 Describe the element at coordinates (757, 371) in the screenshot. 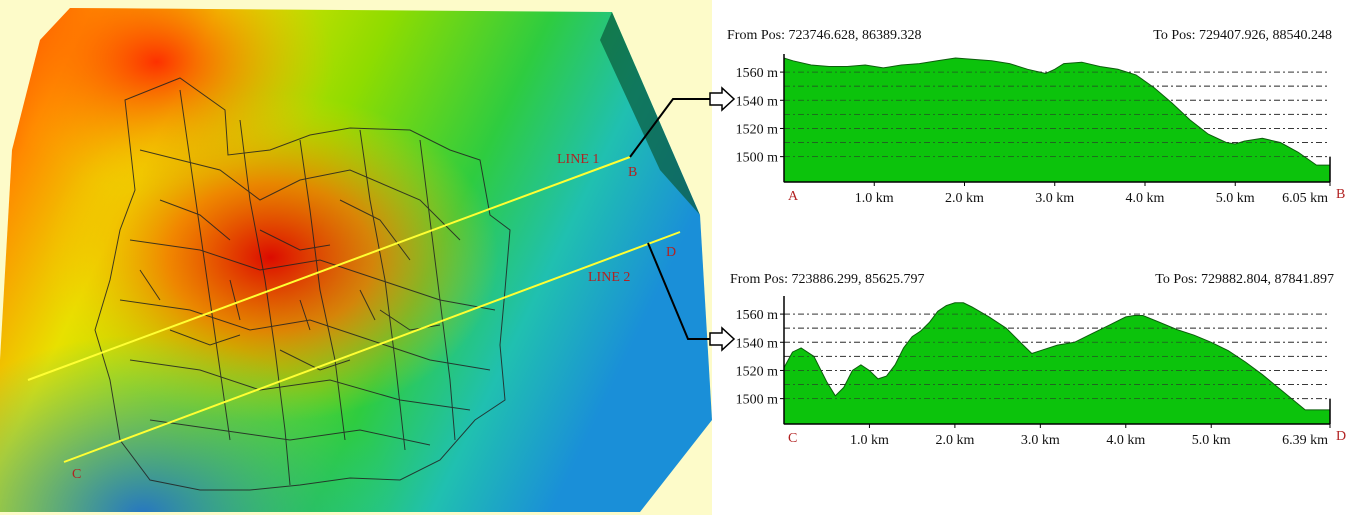

I see `profile-2-y-tick-label: 1520 m` at that location.